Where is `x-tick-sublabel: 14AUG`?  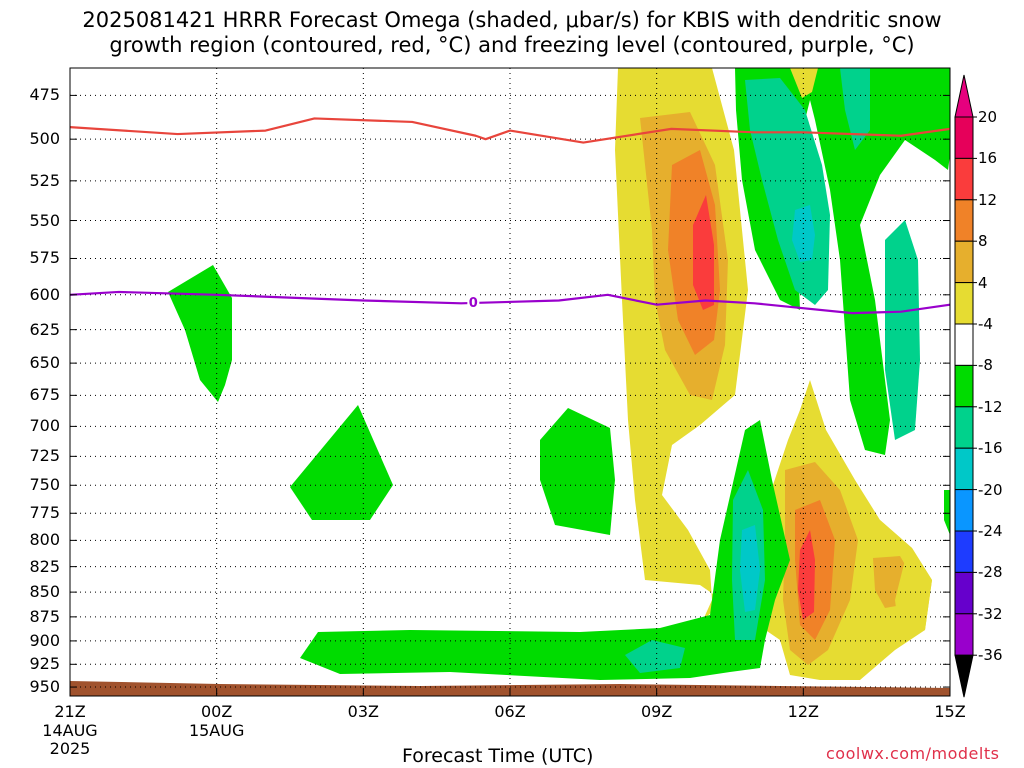 x-tick-sublabel: 14AUG is located at coordinates (70, 730).